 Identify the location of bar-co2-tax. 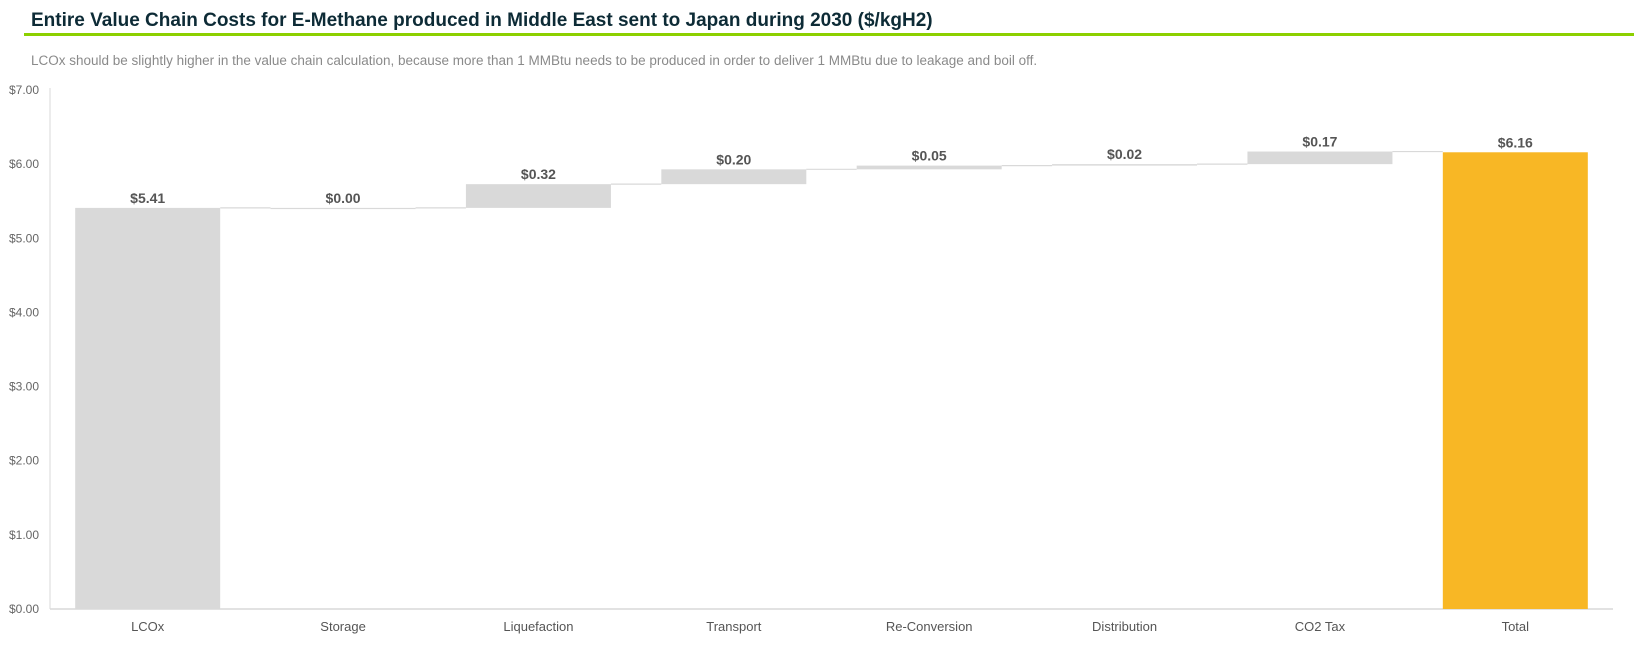
(1320, 158).